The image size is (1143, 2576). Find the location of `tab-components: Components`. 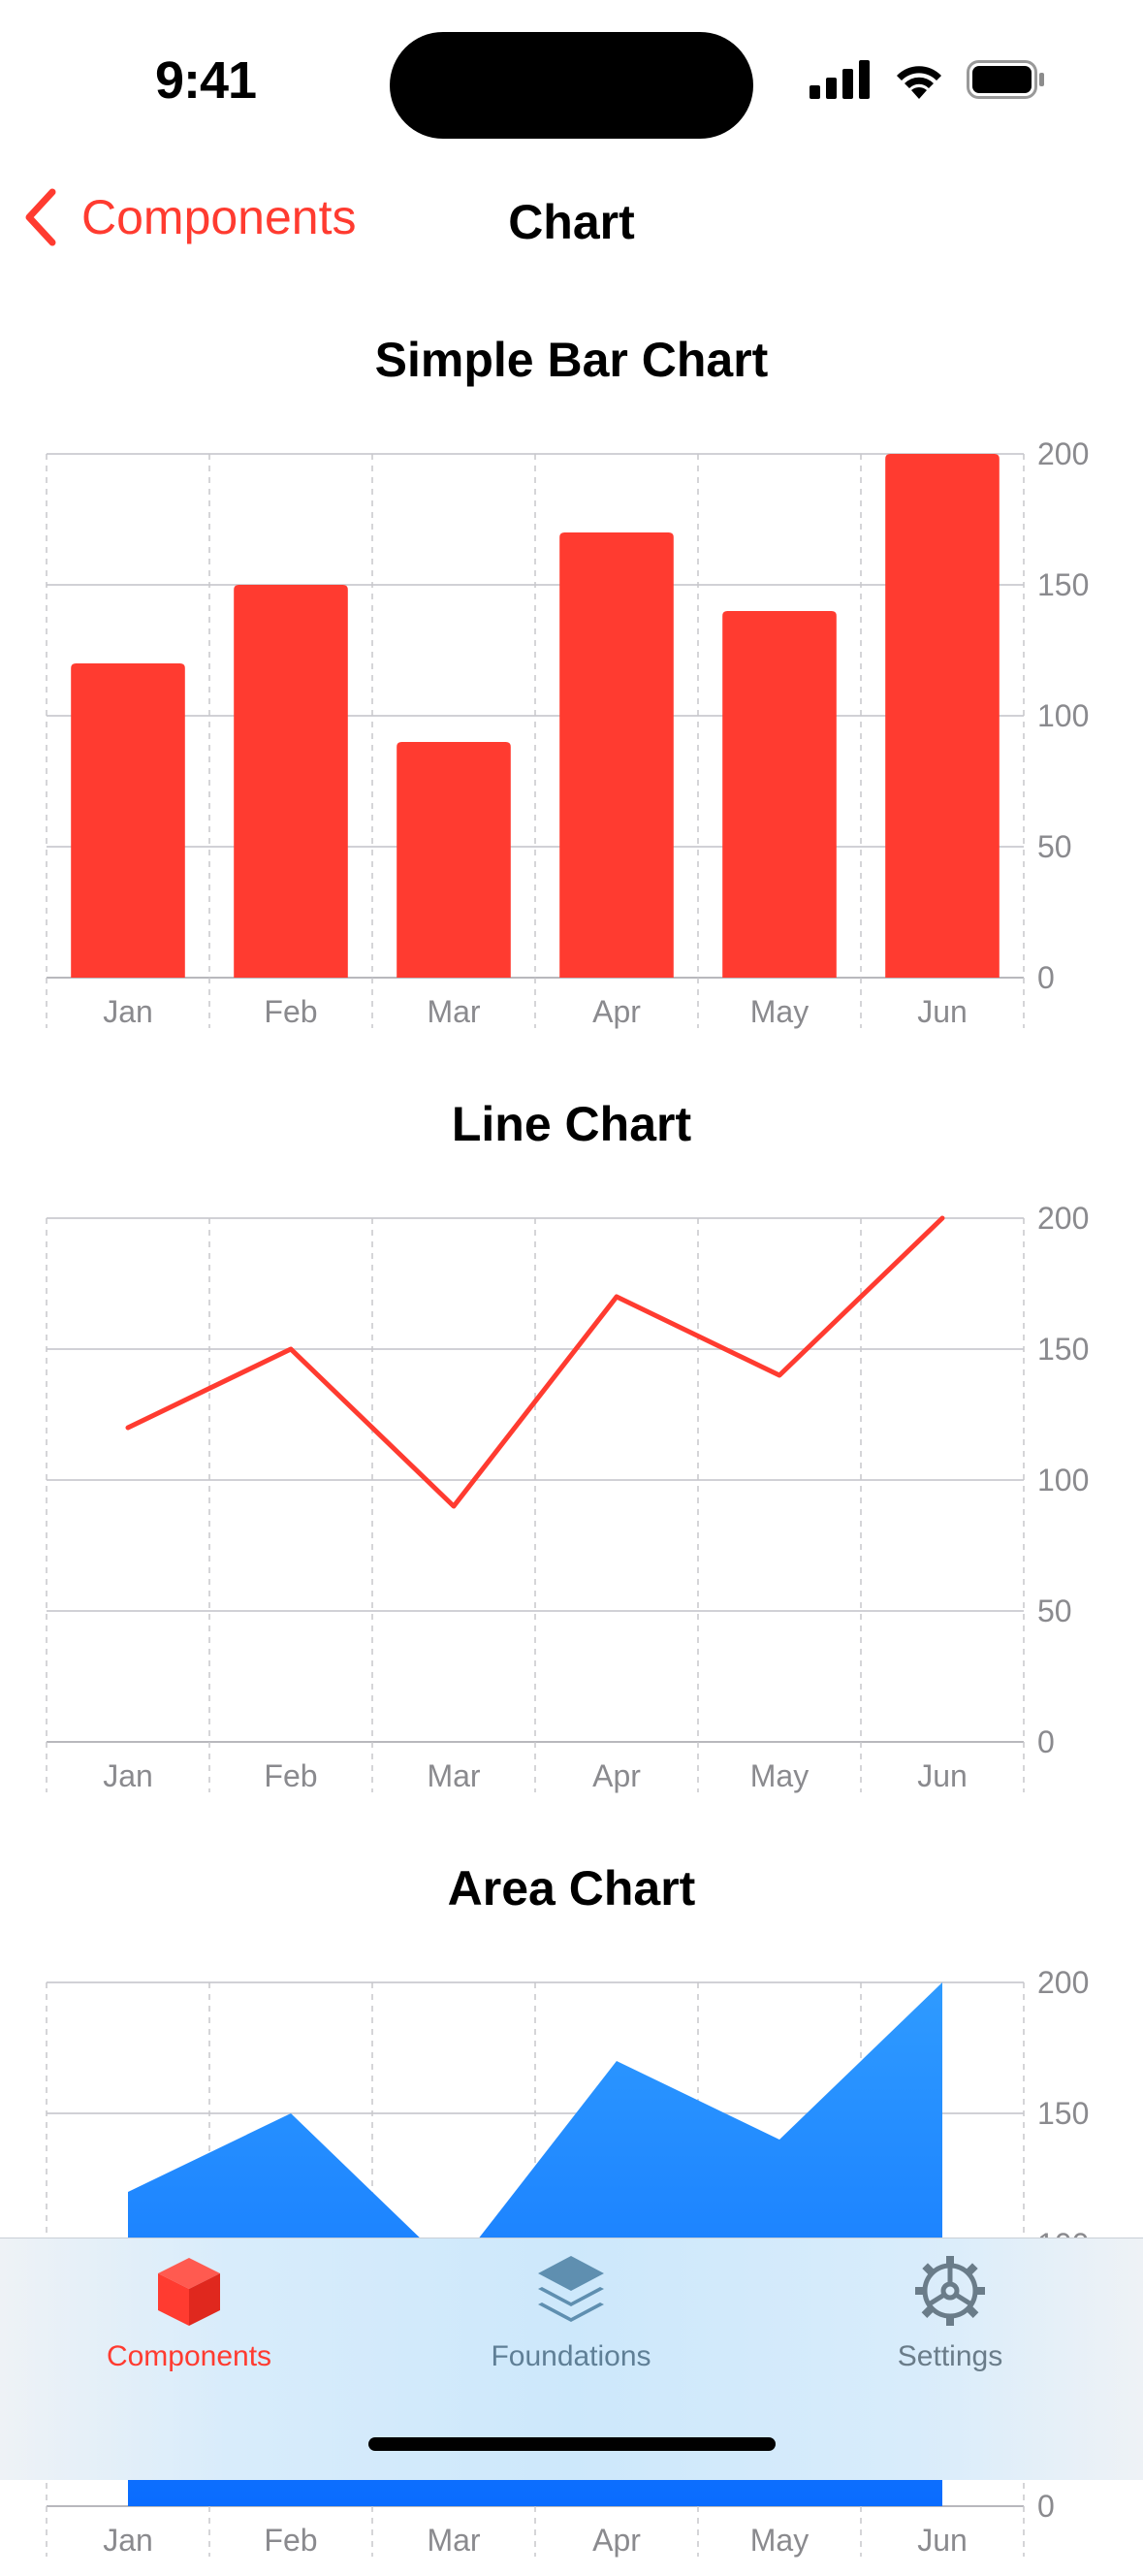

tab-components: Components is located at coordinates (189, 2312).